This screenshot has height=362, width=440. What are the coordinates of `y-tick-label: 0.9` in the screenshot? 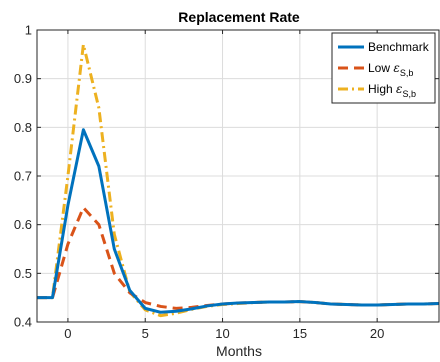 It's located at (23, 78).